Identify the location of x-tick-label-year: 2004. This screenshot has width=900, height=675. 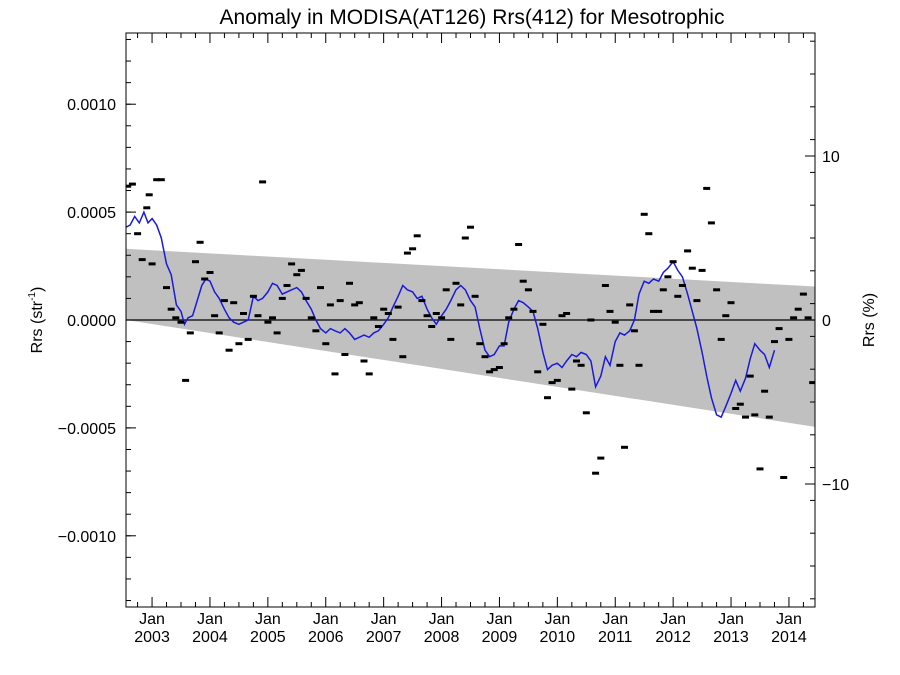
(210, 637).